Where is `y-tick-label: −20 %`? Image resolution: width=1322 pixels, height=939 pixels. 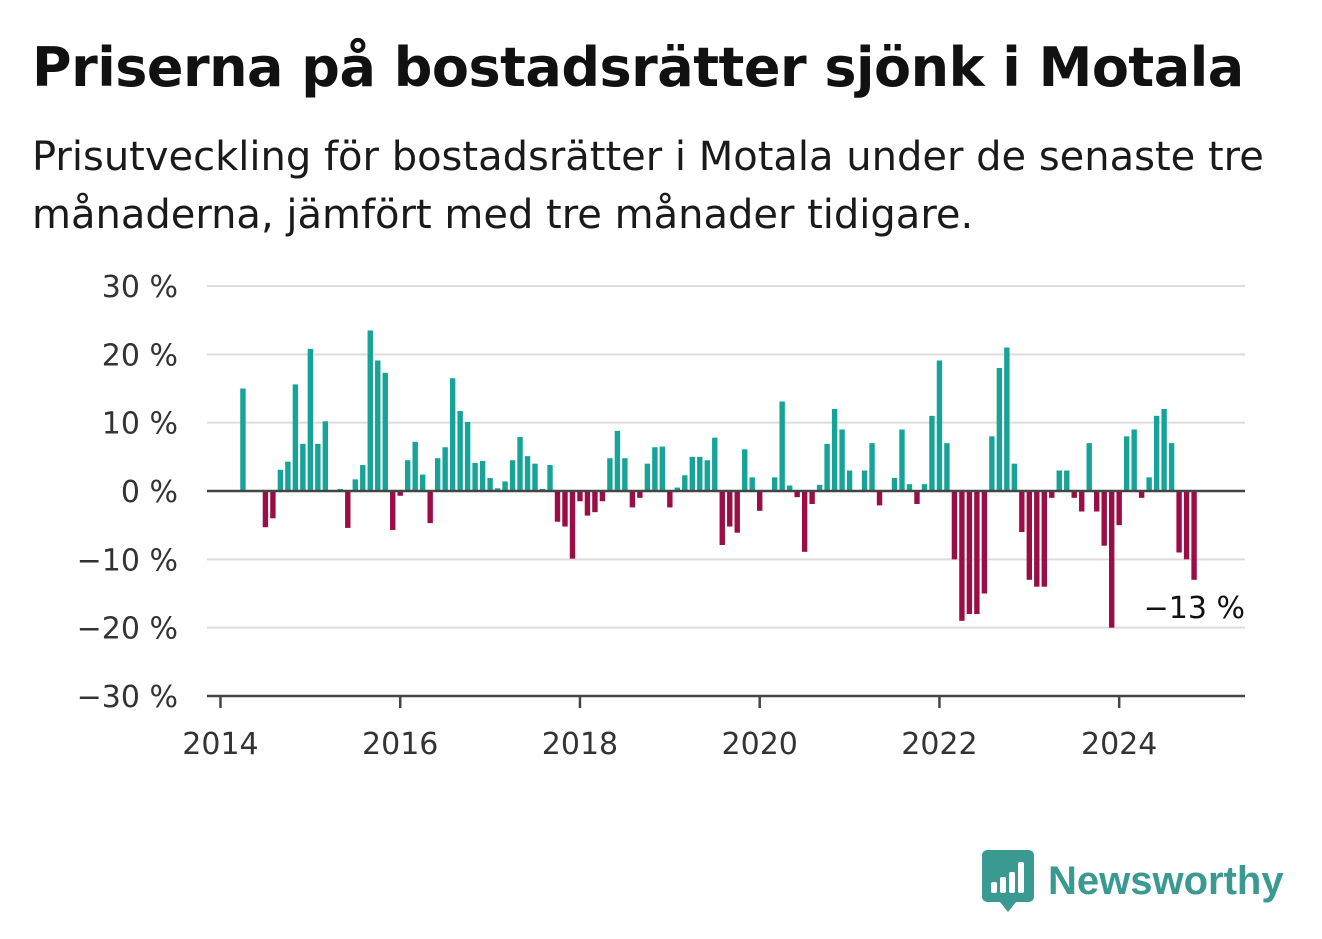
y-tick-label: −20 % is located at coordinates (127, 629).